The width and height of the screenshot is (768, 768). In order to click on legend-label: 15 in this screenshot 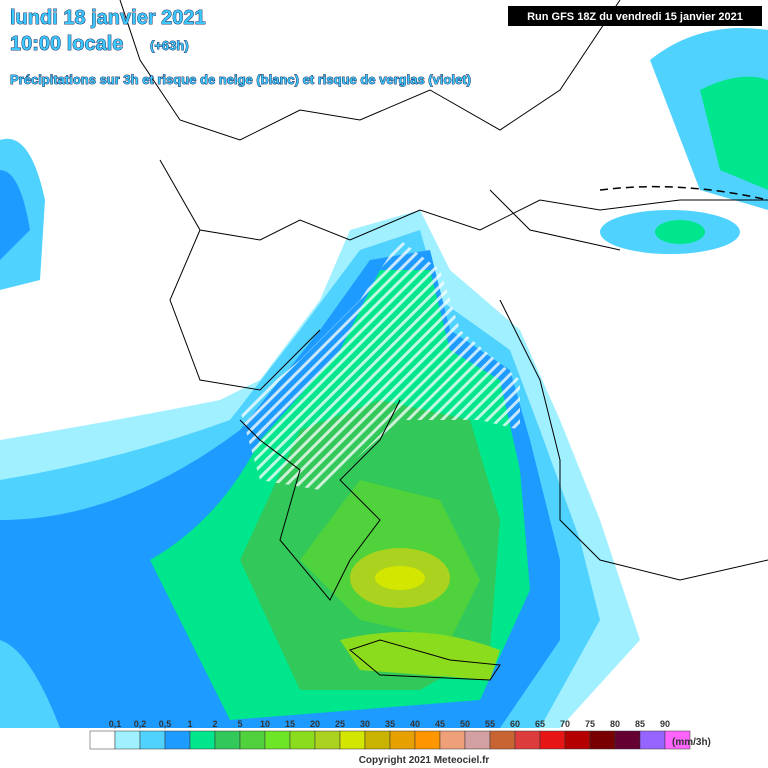, I will do `click(290, 724)`.